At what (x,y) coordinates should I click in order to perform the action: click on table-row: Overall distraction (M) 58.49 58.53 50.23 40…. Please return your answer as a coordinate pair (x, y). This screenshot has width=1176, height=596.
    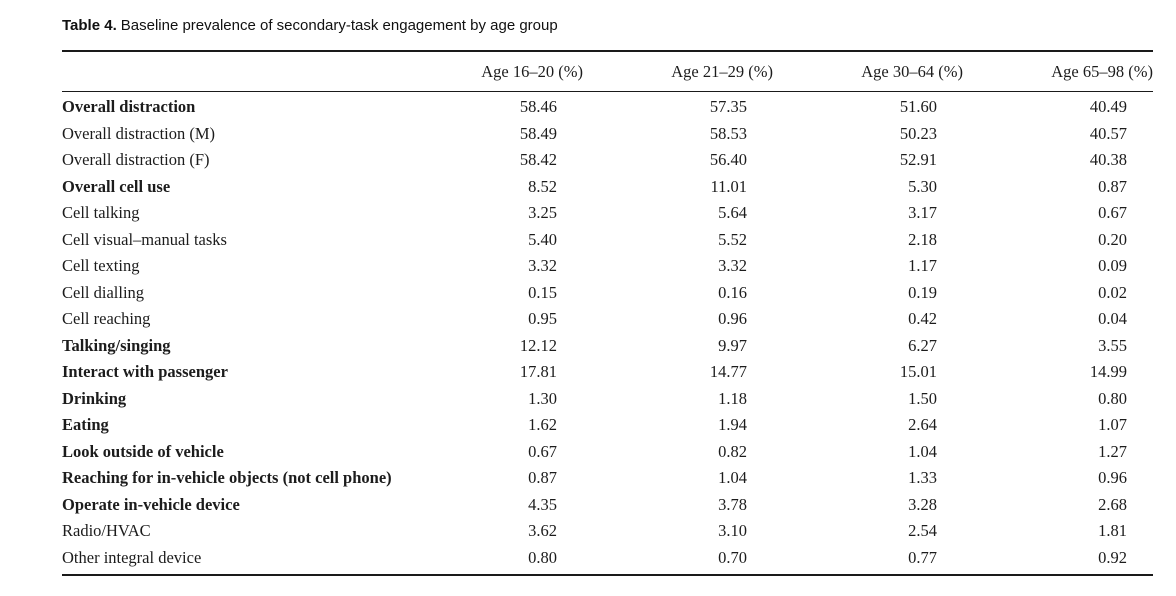
    Looking at the image, I should click on (607, 134).